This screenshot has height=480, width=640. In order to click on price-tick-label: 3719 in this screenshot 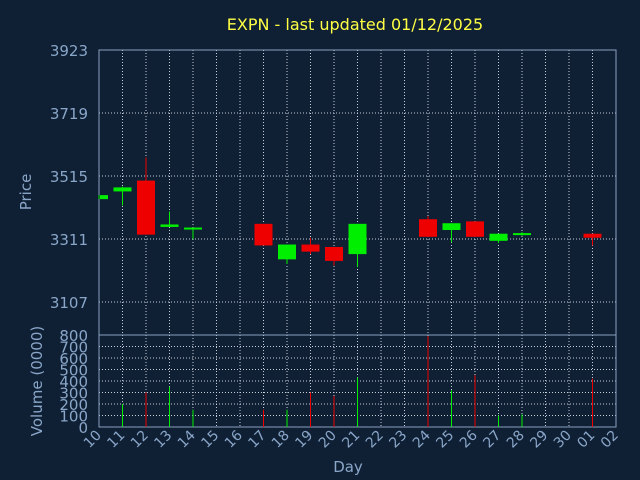, I will do `click(69, 114)`.